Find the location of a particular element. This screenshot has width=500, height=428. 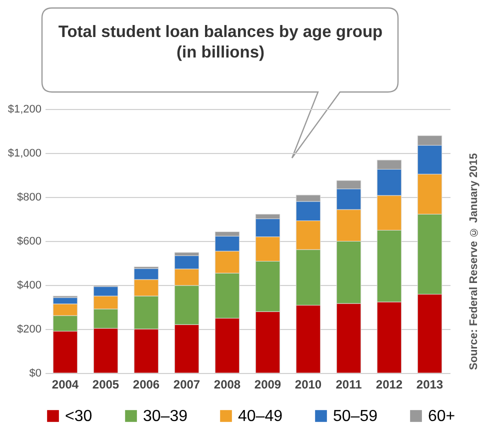

x-tick-label: 2006 is located at coordinates (146, 385).